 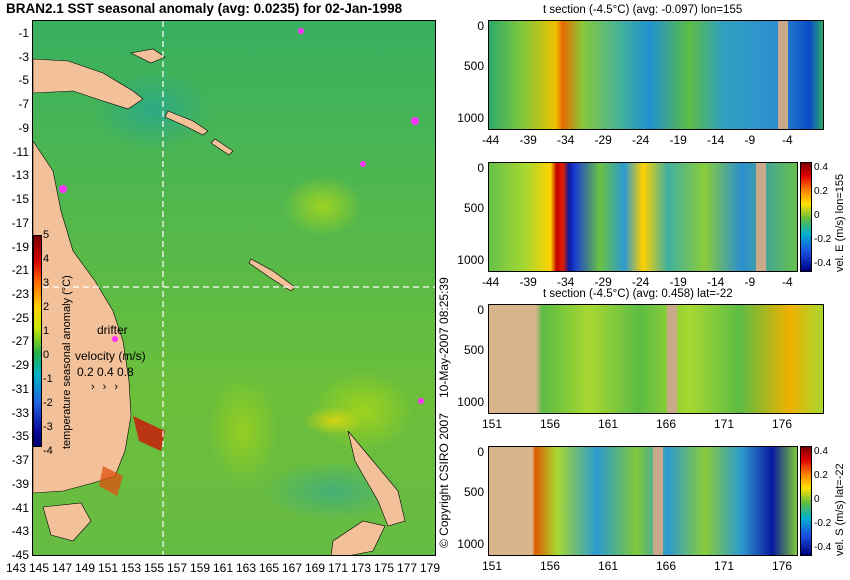 What do you see at coordinates (550, 424) in the screenshot?
I see `panel-x-tick: 156` at bounding box center [550, 424].